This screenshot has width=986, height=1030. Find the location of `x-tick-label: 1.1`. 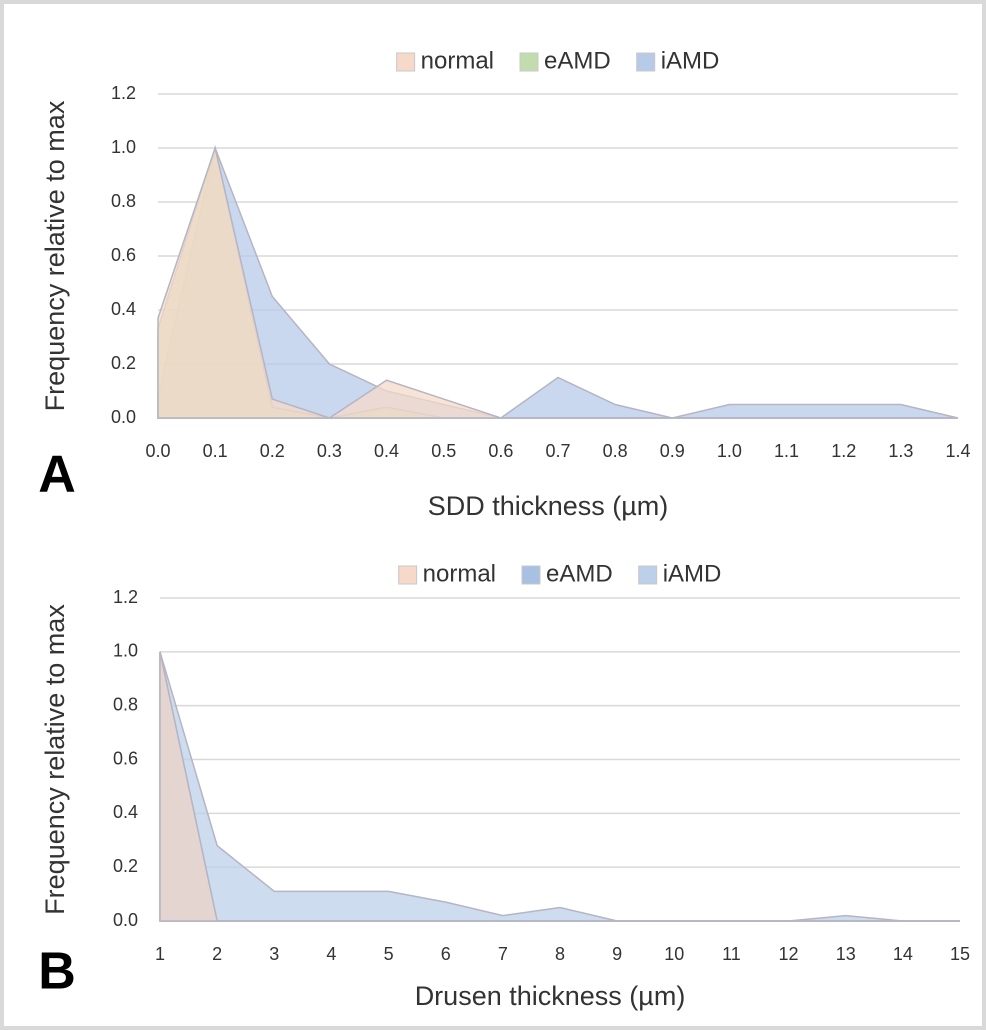

x-tick-label: 1.1 is located at coordinates (786, 451).